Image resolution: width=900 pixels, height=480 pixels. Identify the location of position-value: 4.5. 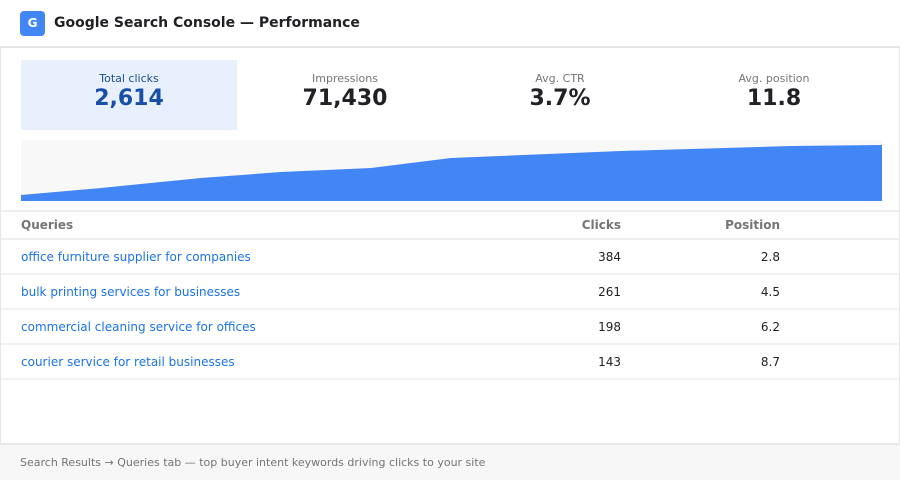
(770, 291).